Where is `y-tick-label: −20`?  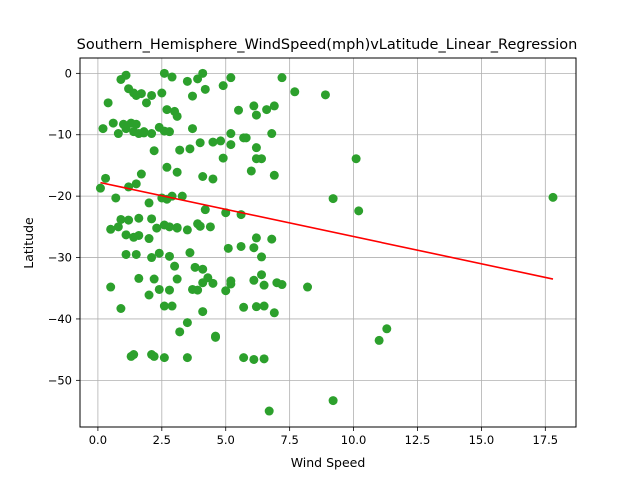
y-tick-label: −20 is located at coordinates (60, 196).